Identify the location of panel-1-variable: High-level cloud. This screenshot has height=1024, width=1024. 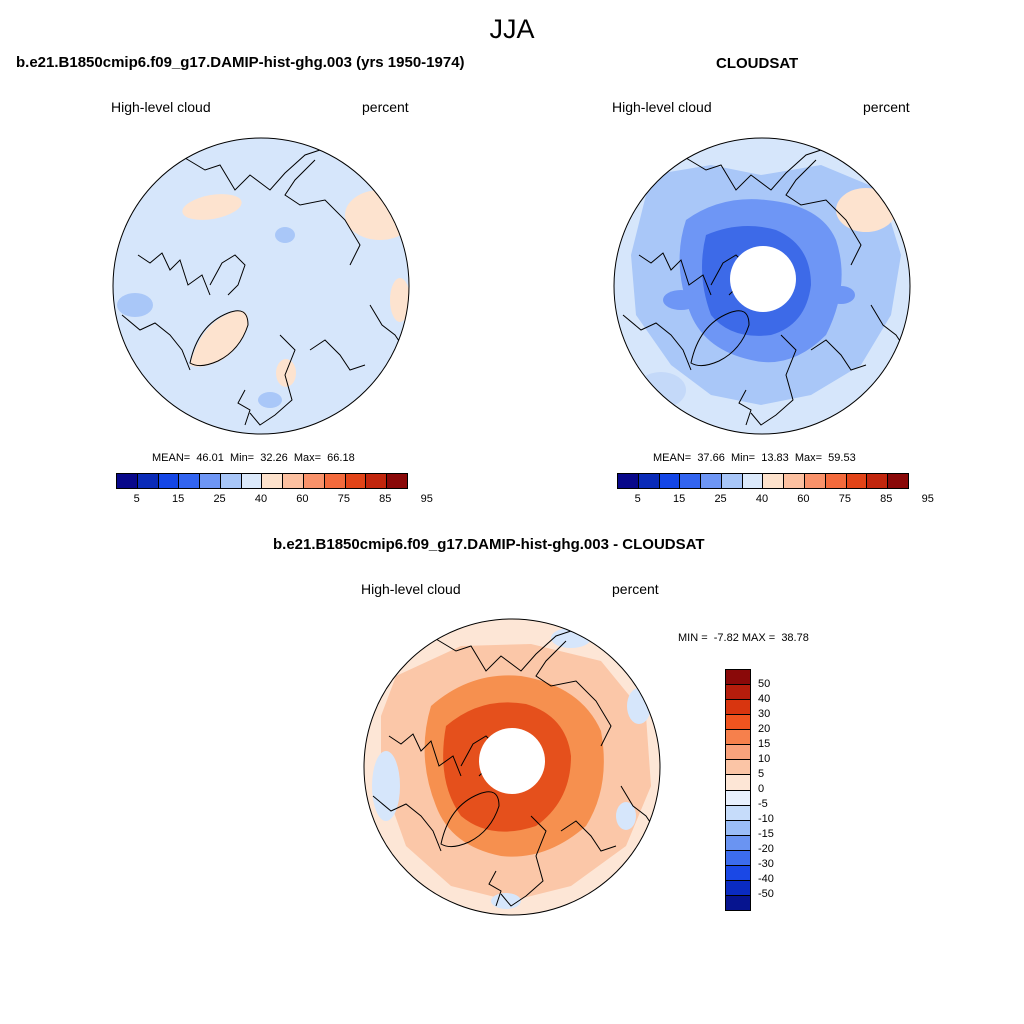
(161, 107).